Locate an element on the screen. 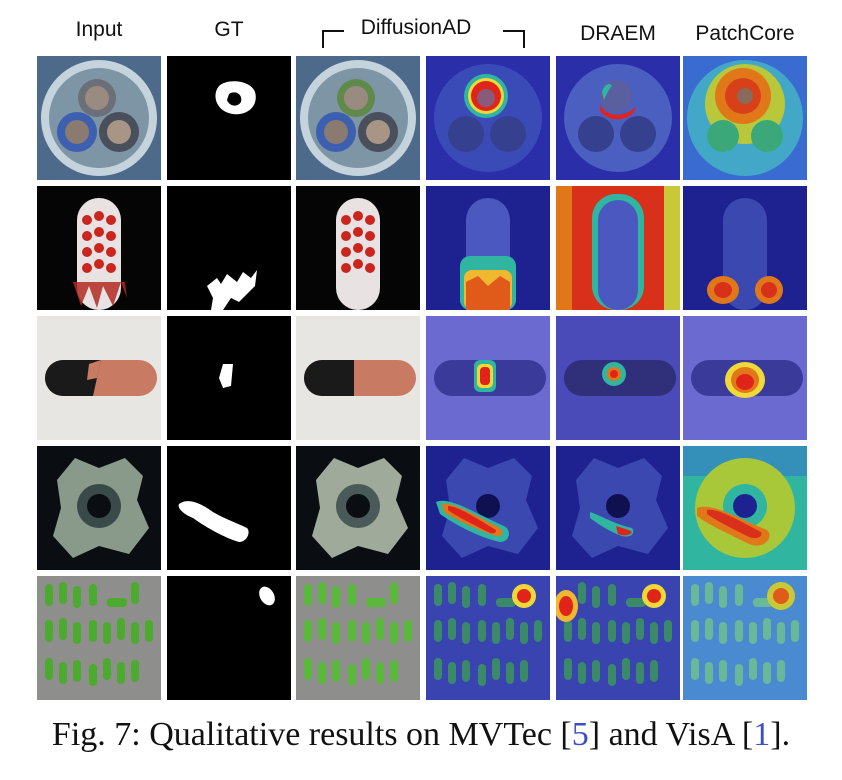 The height and width of the screenshot is (780, 842). capsules-diffusionad-heatmap is located at coordinates (488, 638).